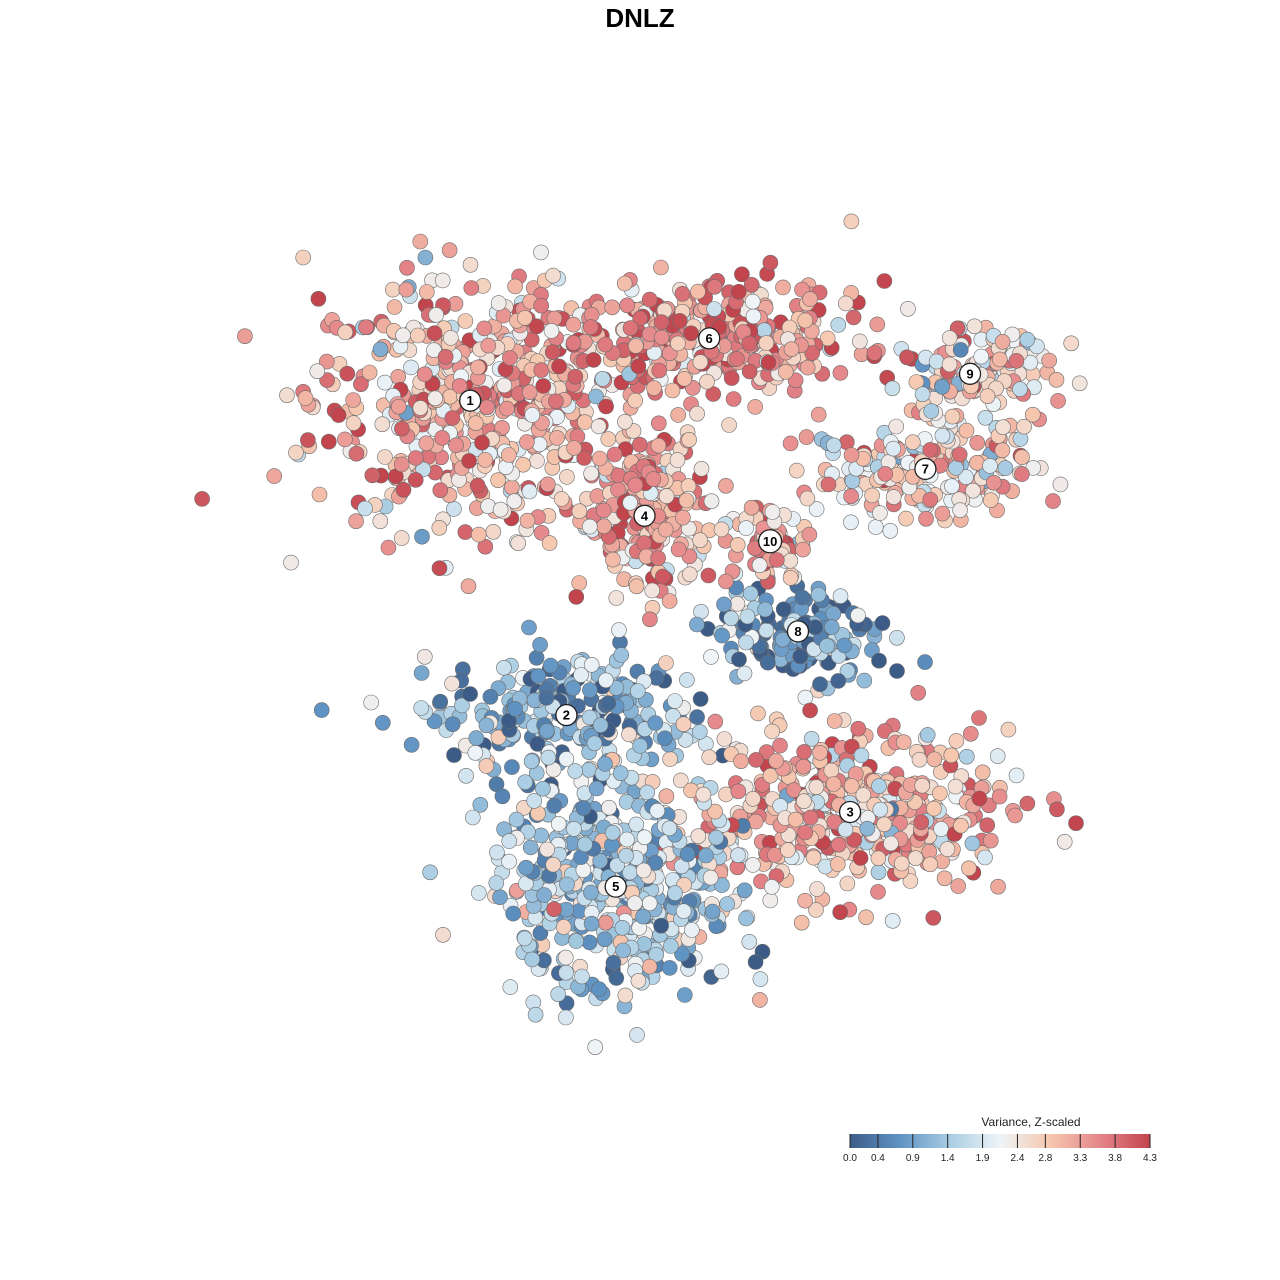 The height and width of the screenshot is (1280, 1280). What do you see at coordinates (850, 1158) in the screenshot?
I see `legend-tick-label: 0.0` at bounding box center [850, 1158].